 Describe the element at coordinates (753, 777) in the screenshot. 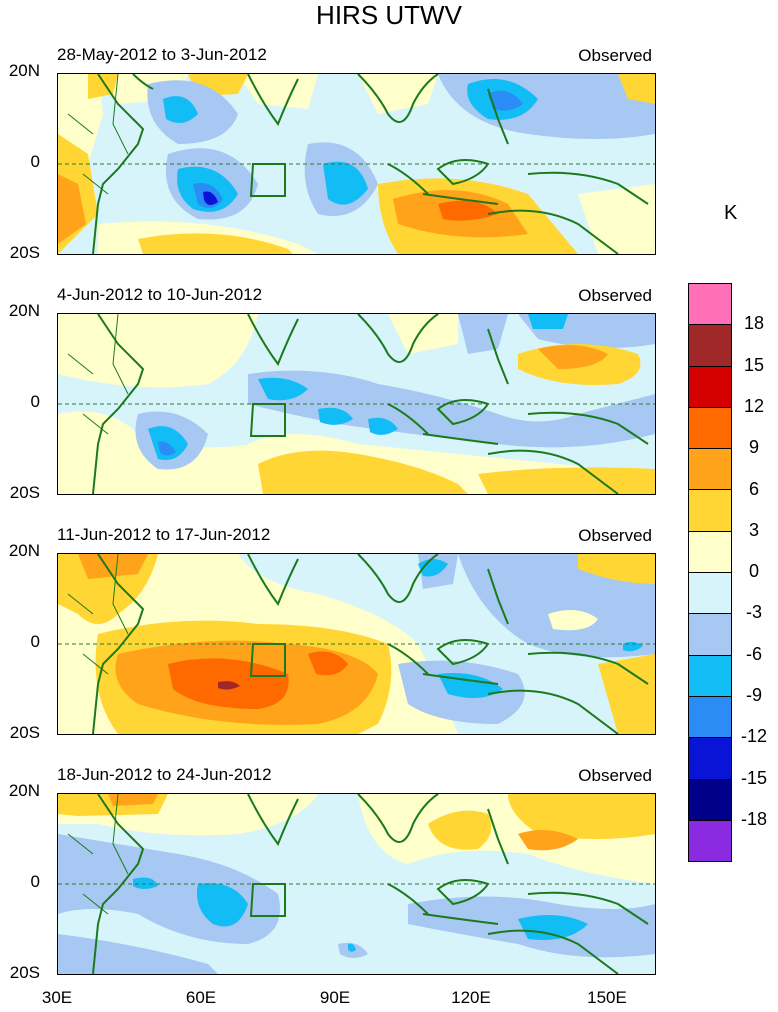

I see `colorbar-label: -15` at that location.